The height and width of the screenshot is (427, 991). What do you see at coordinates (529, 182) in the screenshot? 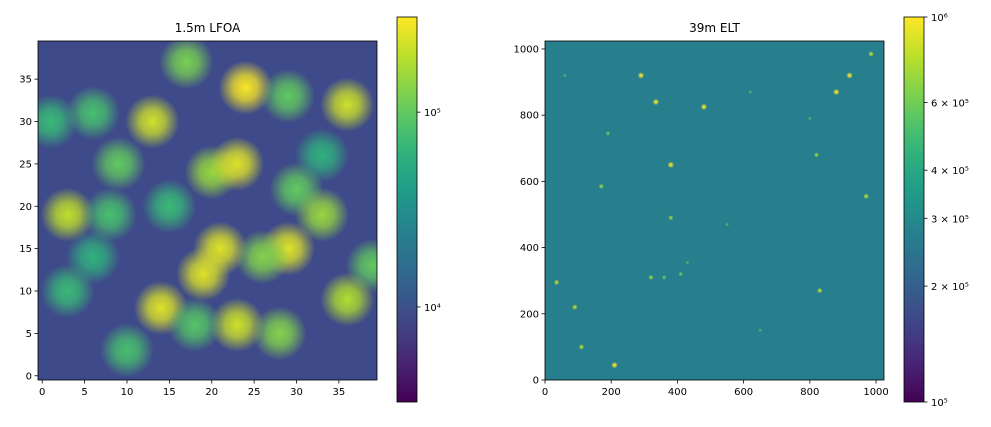
I see `y-tick-label: 600` at bounding box center [529, 182].